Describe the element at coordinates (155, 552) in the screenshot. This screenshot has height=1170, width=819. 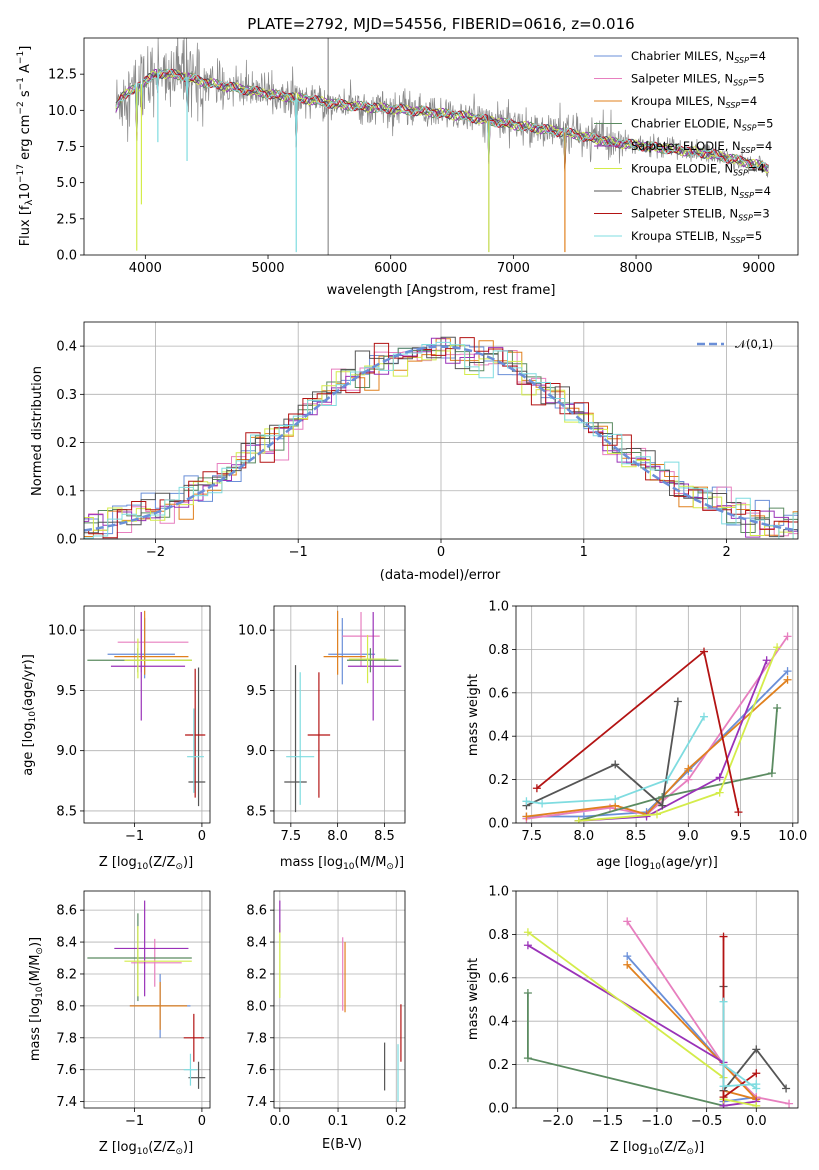
I see `x-tick-label: −2` at that location.